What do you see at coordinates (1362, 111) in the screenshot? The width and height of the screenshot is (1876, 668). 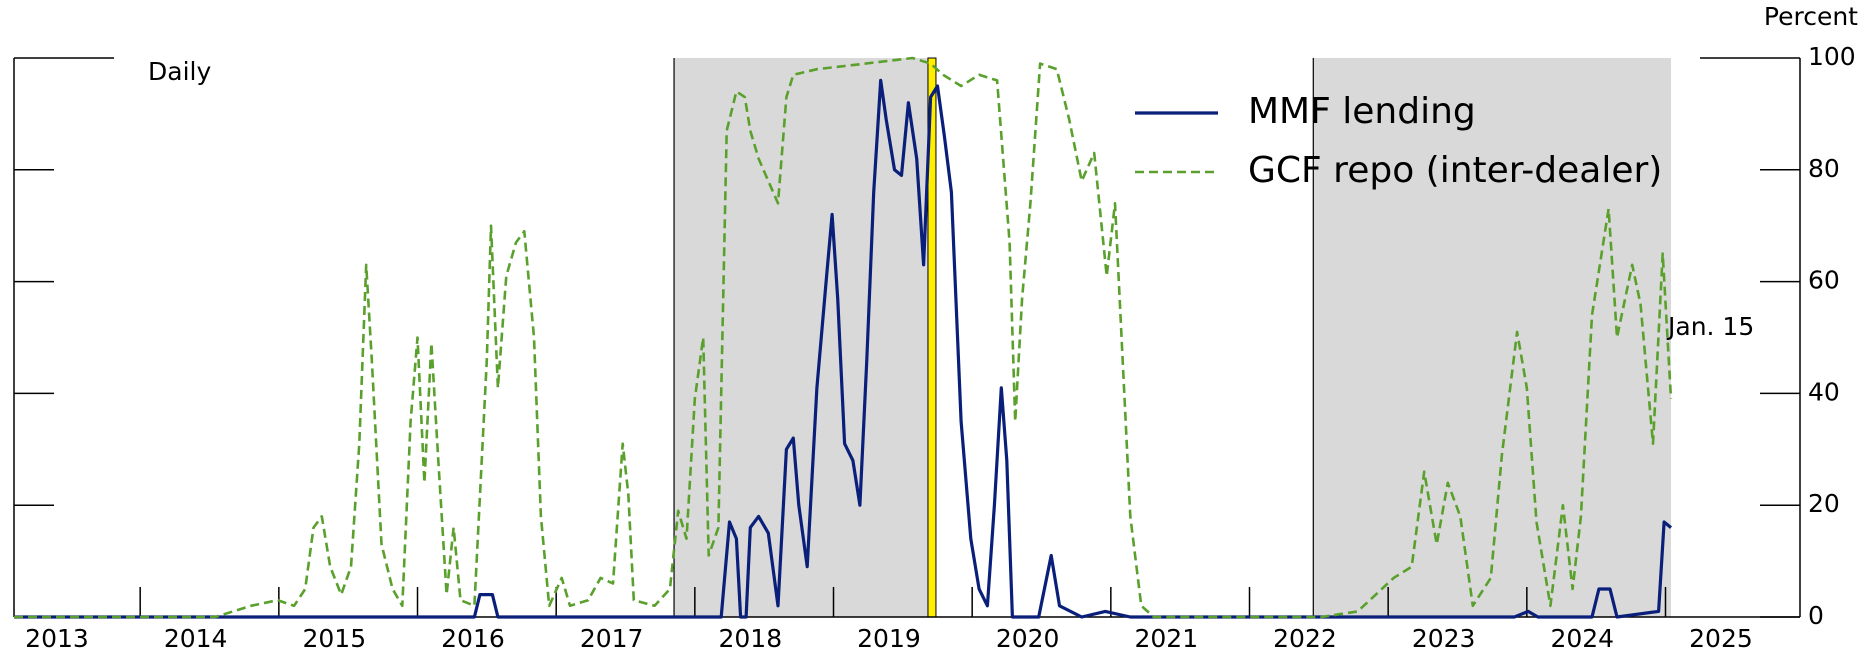 I see `legend-label: MMF lending` at bounding box center [1362, 111].